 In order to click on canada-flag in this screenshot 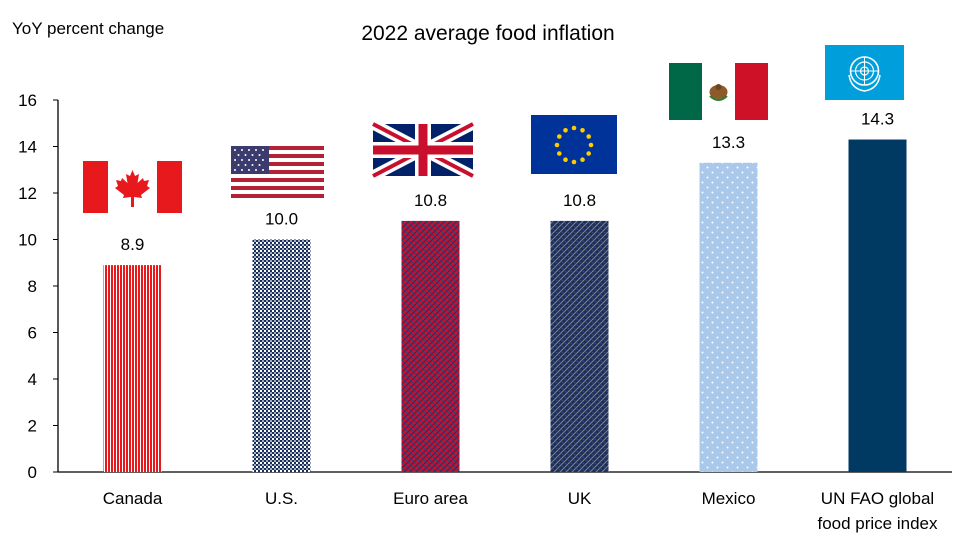, I will do `click(132, 187)`.